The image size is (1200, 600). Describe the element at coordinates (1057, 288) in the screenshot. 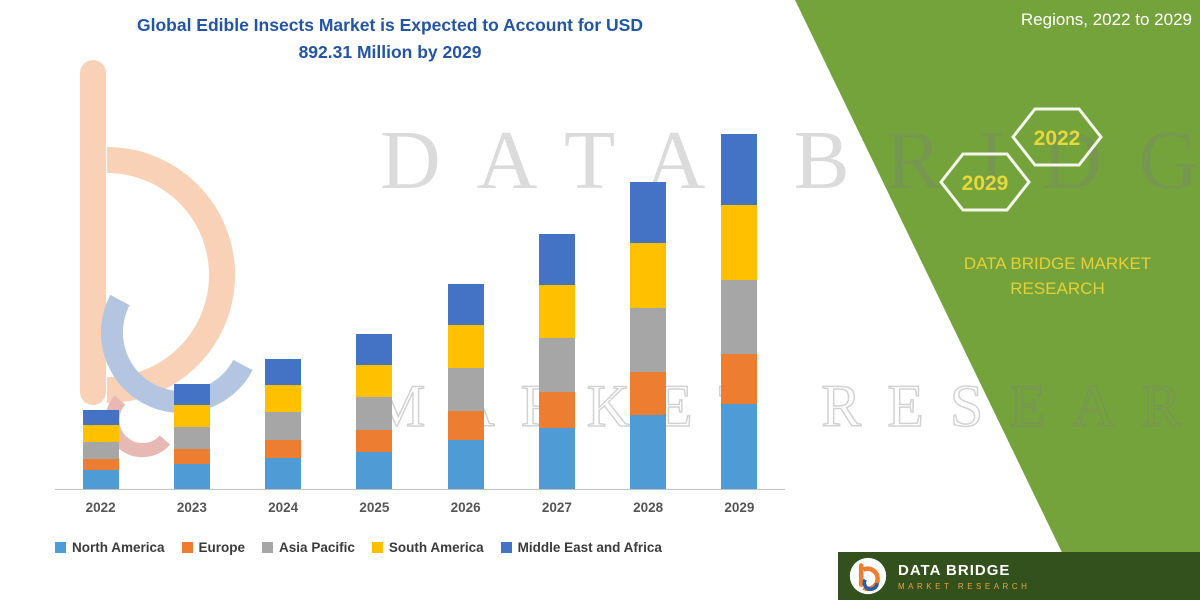

I see `panel-brand-line2: RESEARCH` at that location.